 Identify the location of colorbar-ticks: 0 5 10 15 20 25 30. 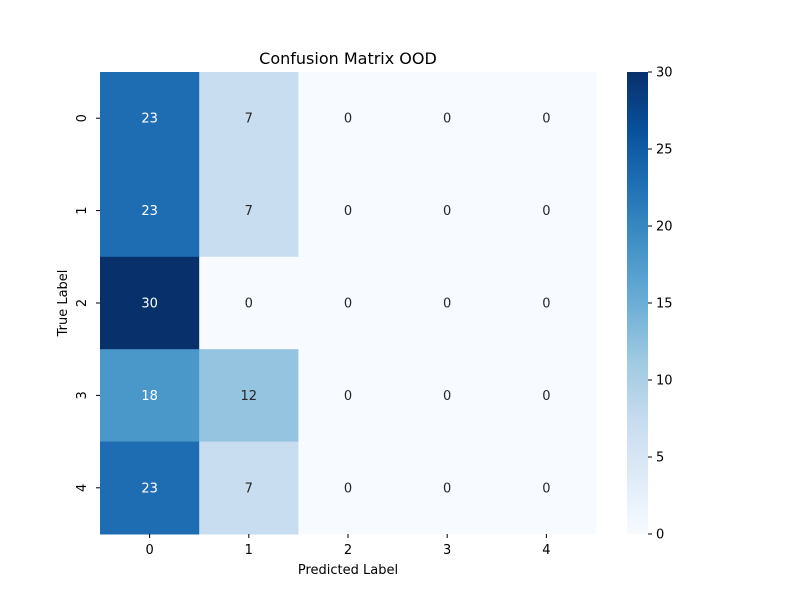
(660, 304).